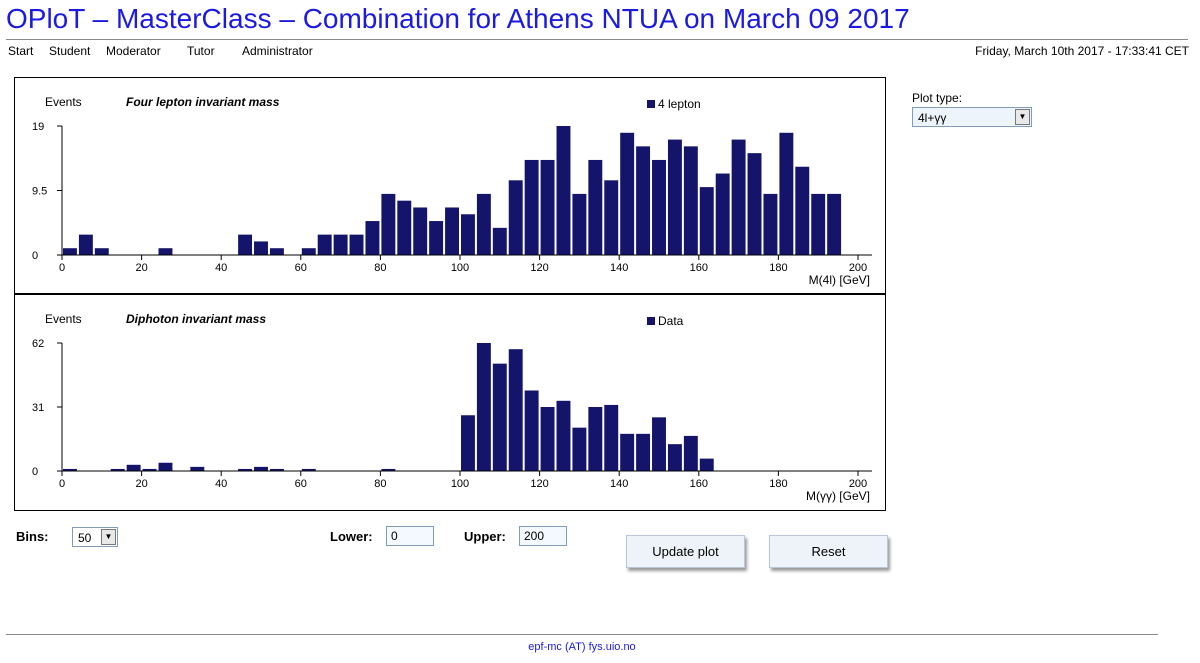  What do you see at coordinates (582, 634) in the screenshot?
I see `footer-divider` at bounding box center [582, 634].